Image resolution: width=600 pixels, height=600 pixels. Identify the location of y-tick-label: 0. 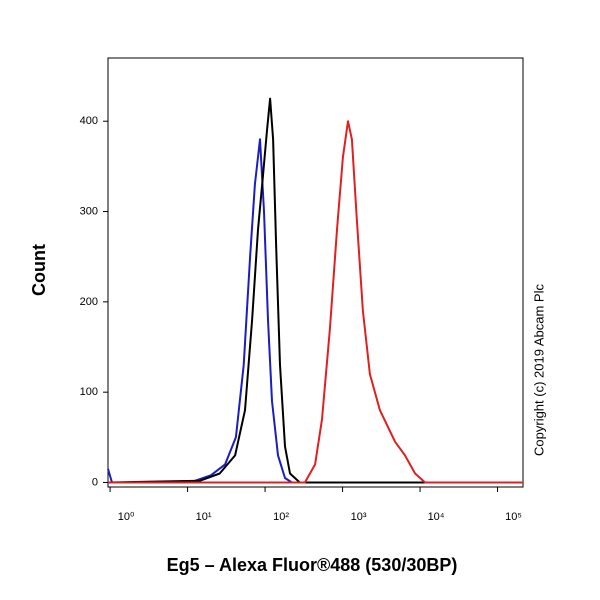
(95, 482).